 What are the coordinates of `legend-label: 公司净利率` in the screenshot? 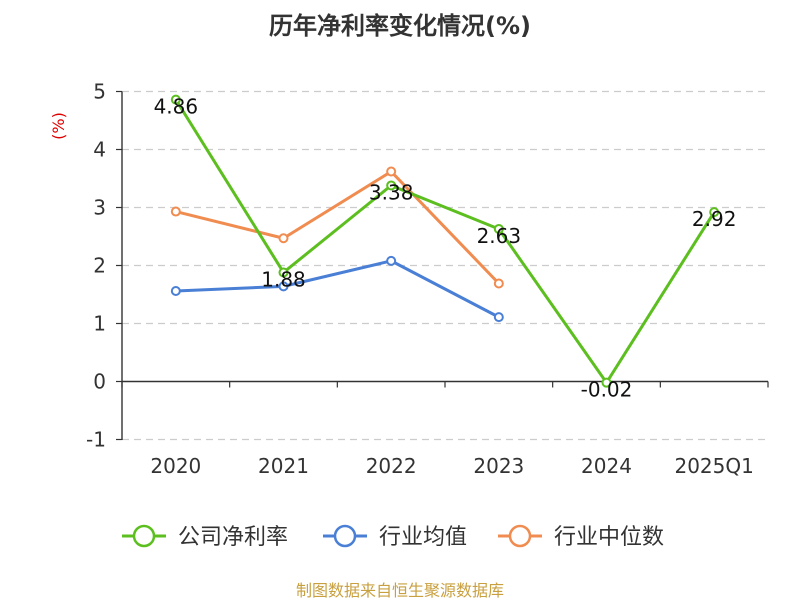 It's located at (233, 537).